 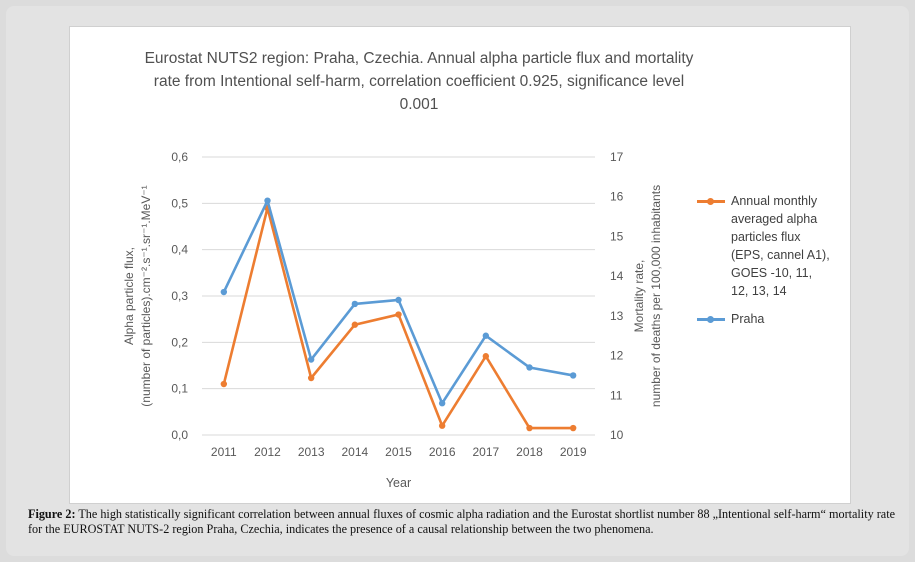 I want to click on y-left-tick-label: 0,5, so click(x=179, y=203).